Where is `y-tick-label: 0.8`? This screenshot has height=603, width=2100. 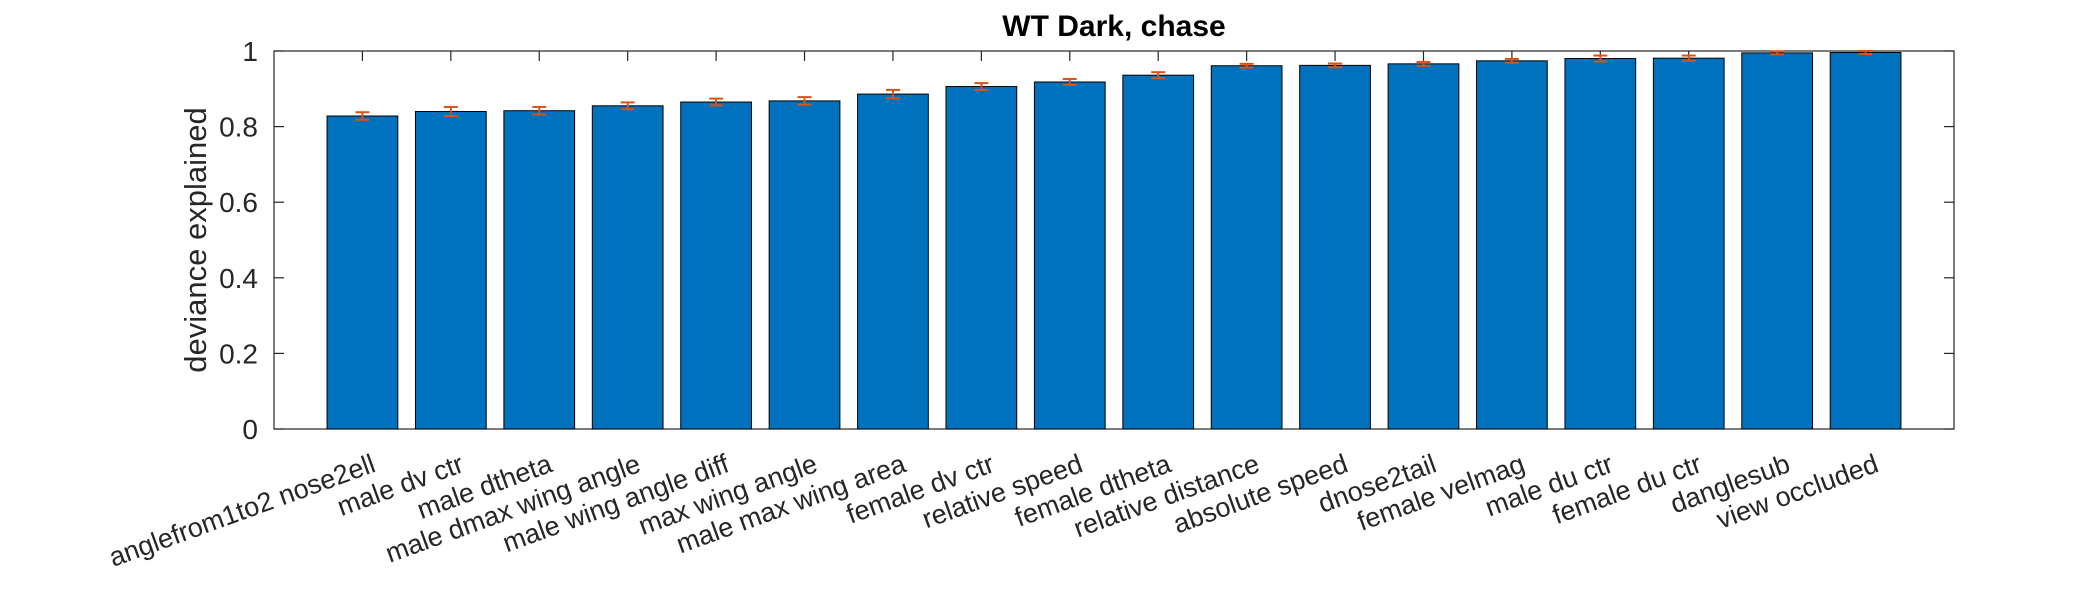
y-tick-label: 0.8 is located at coordinates (238, 127).